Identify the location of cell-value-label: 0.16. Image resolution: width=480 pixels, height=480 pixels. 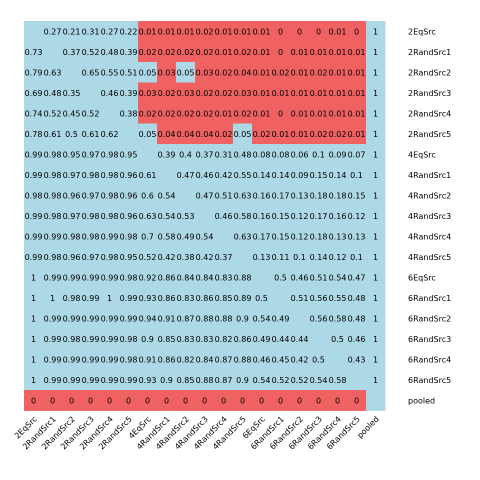
(262, 195).